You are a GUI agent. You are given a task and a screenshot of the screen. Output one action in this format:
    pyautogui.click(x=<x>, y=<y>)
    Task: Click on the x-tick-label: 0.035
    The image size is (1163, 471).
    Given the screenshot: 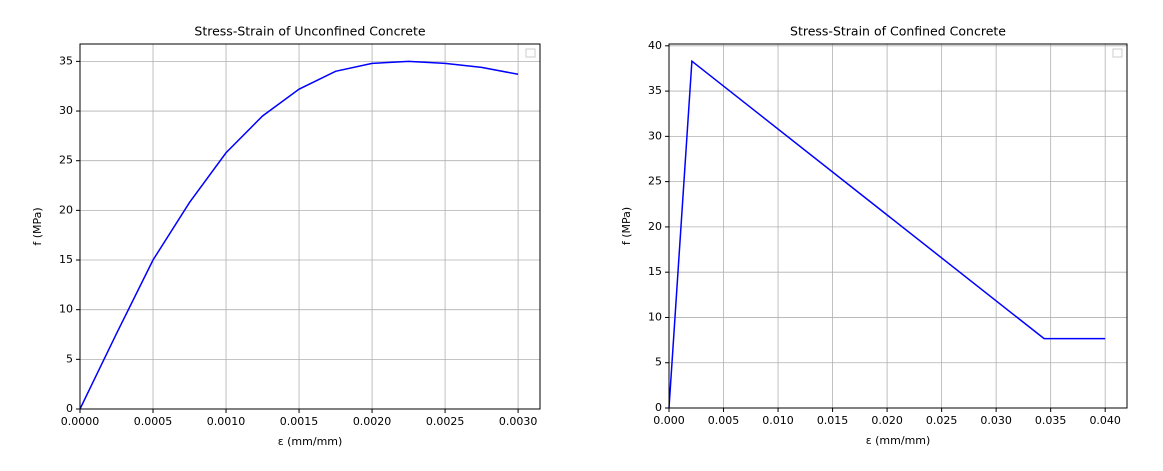 What is the action you would take?
    pyautogui.click(x=1051, y=420)
    